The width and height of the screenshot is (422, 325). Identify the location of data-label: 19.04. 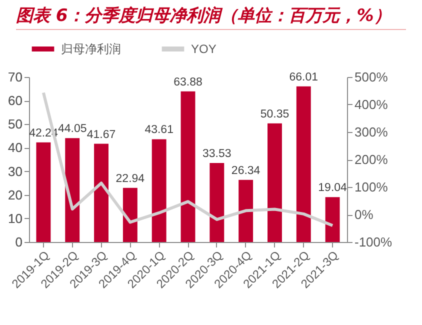
(333, 188).